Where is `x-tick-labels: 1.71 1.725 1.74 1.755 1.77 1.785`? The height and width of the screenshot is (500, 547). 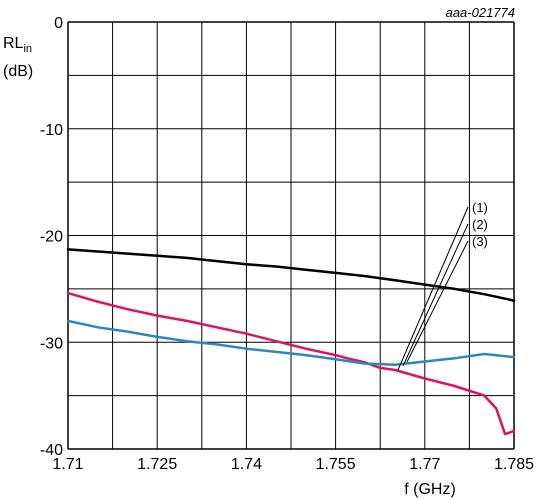 x-tick-labels: 1.71 1.725 1.74 1.755 1.77 1.785 is located at coordinates (293, 464).